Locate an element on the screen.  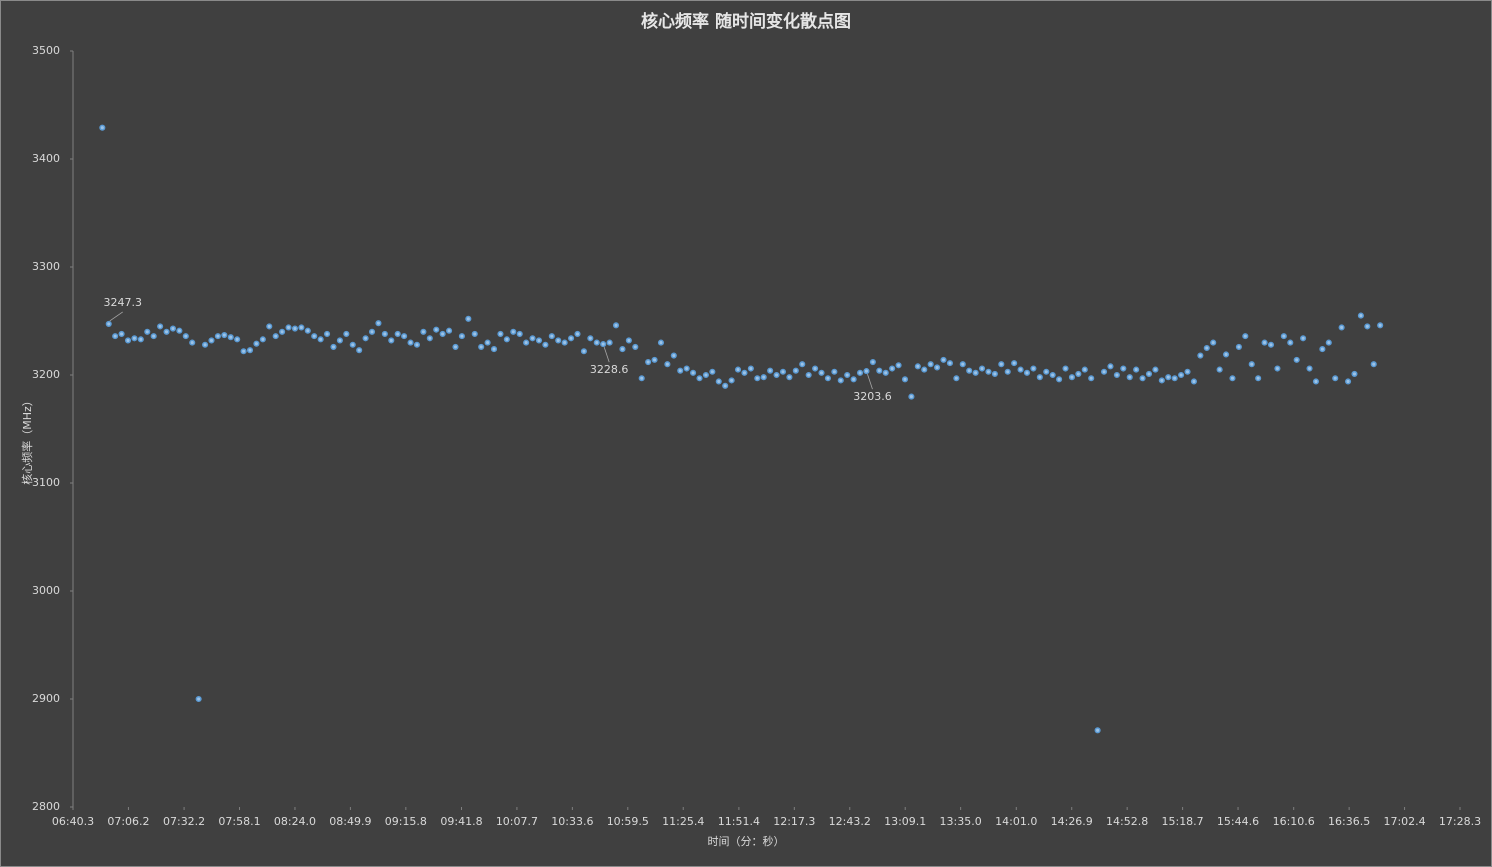
x-tick-label: 14:01.0 is located at coordinates (1016, 821).